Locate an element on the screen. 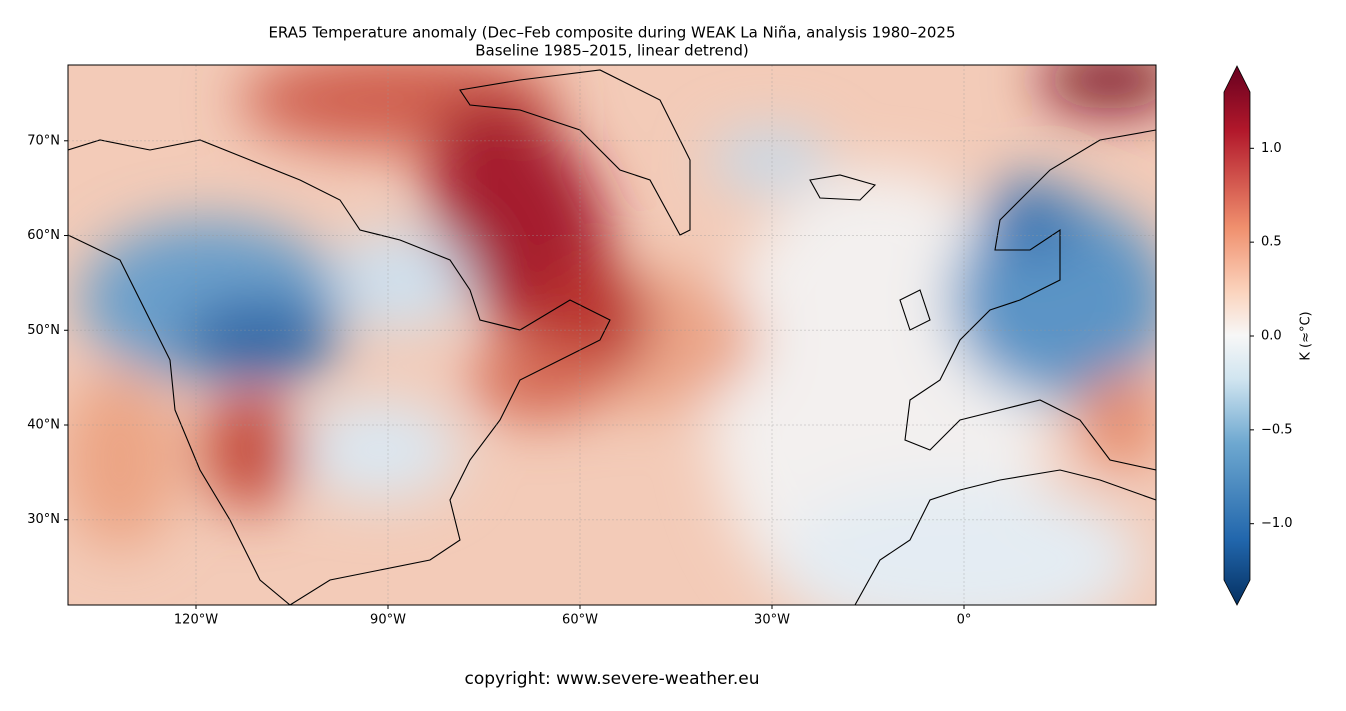 Image resolution: width=1346 pixels, height=711 pixels. colorbar-tick-label: −1.0 is located at coordinates (1277, 523).